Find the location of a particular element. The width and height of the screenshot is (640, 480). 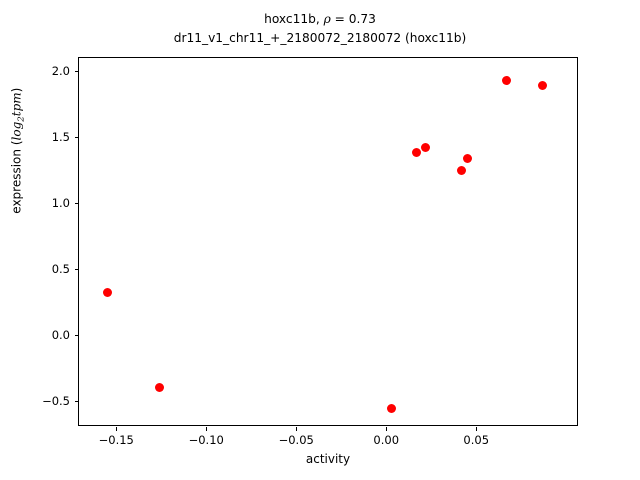

y-axis-label: expression (log2tpm) is located at coordinates (17, 151).